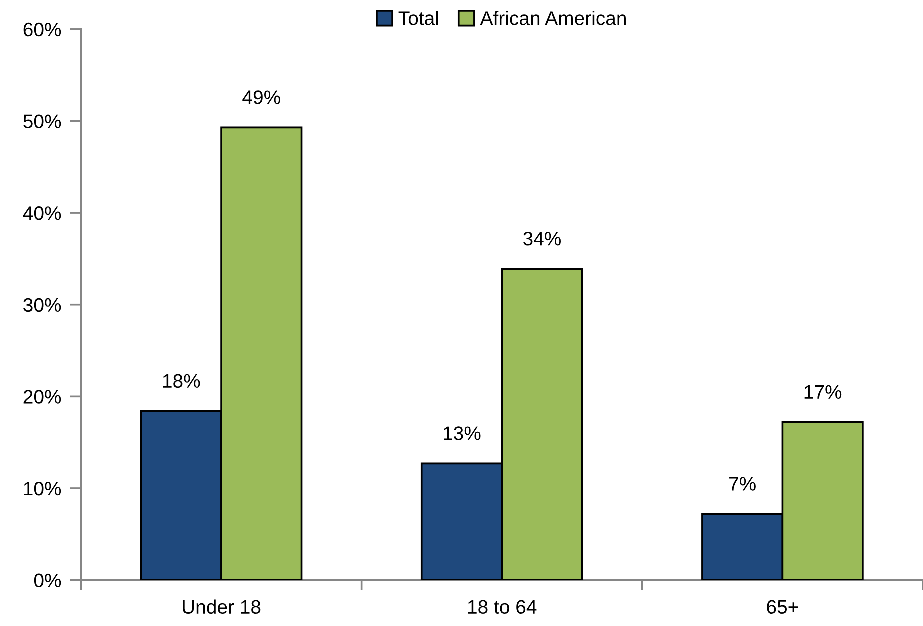 This screenshot has width=923, height=626. Describe the element at coordinates (462, 433) in the screenshot. I see `data-label: 13%` at that location.